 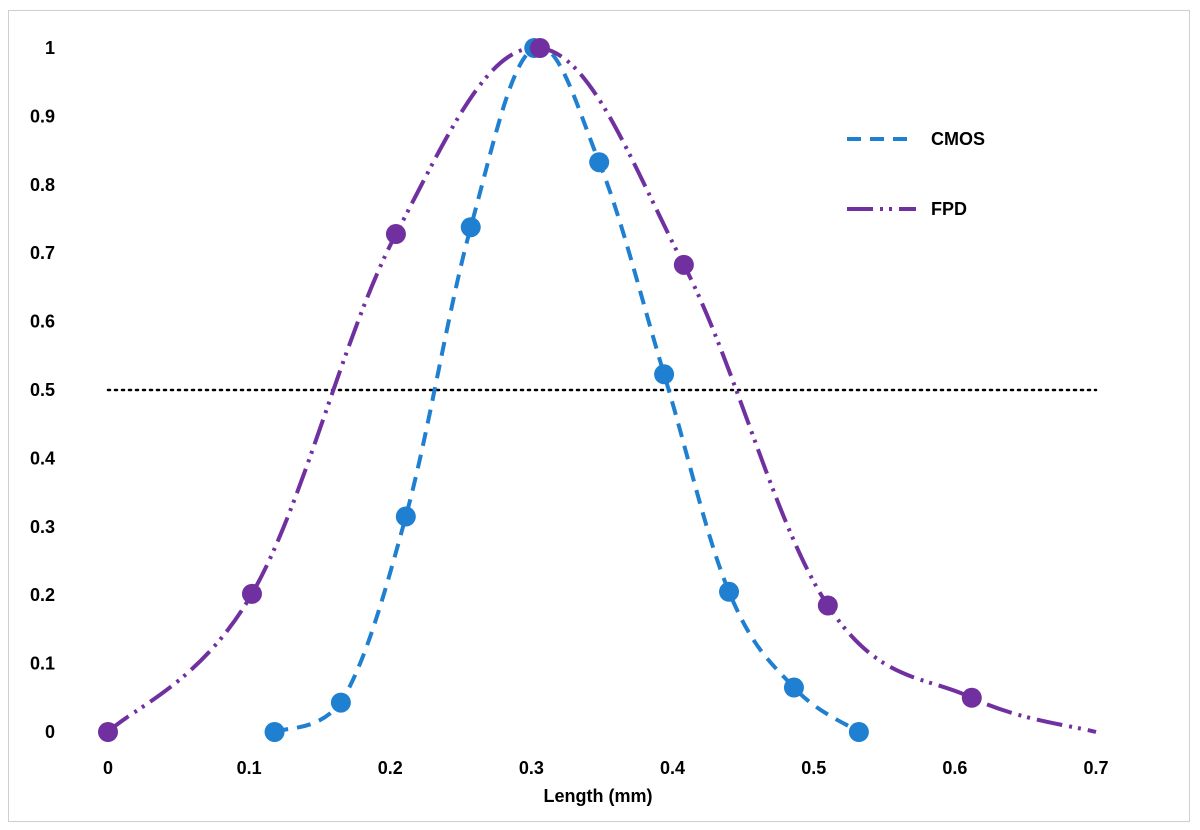 I want to click on y-tick-label: 0.2, so click(x=42, y=595).